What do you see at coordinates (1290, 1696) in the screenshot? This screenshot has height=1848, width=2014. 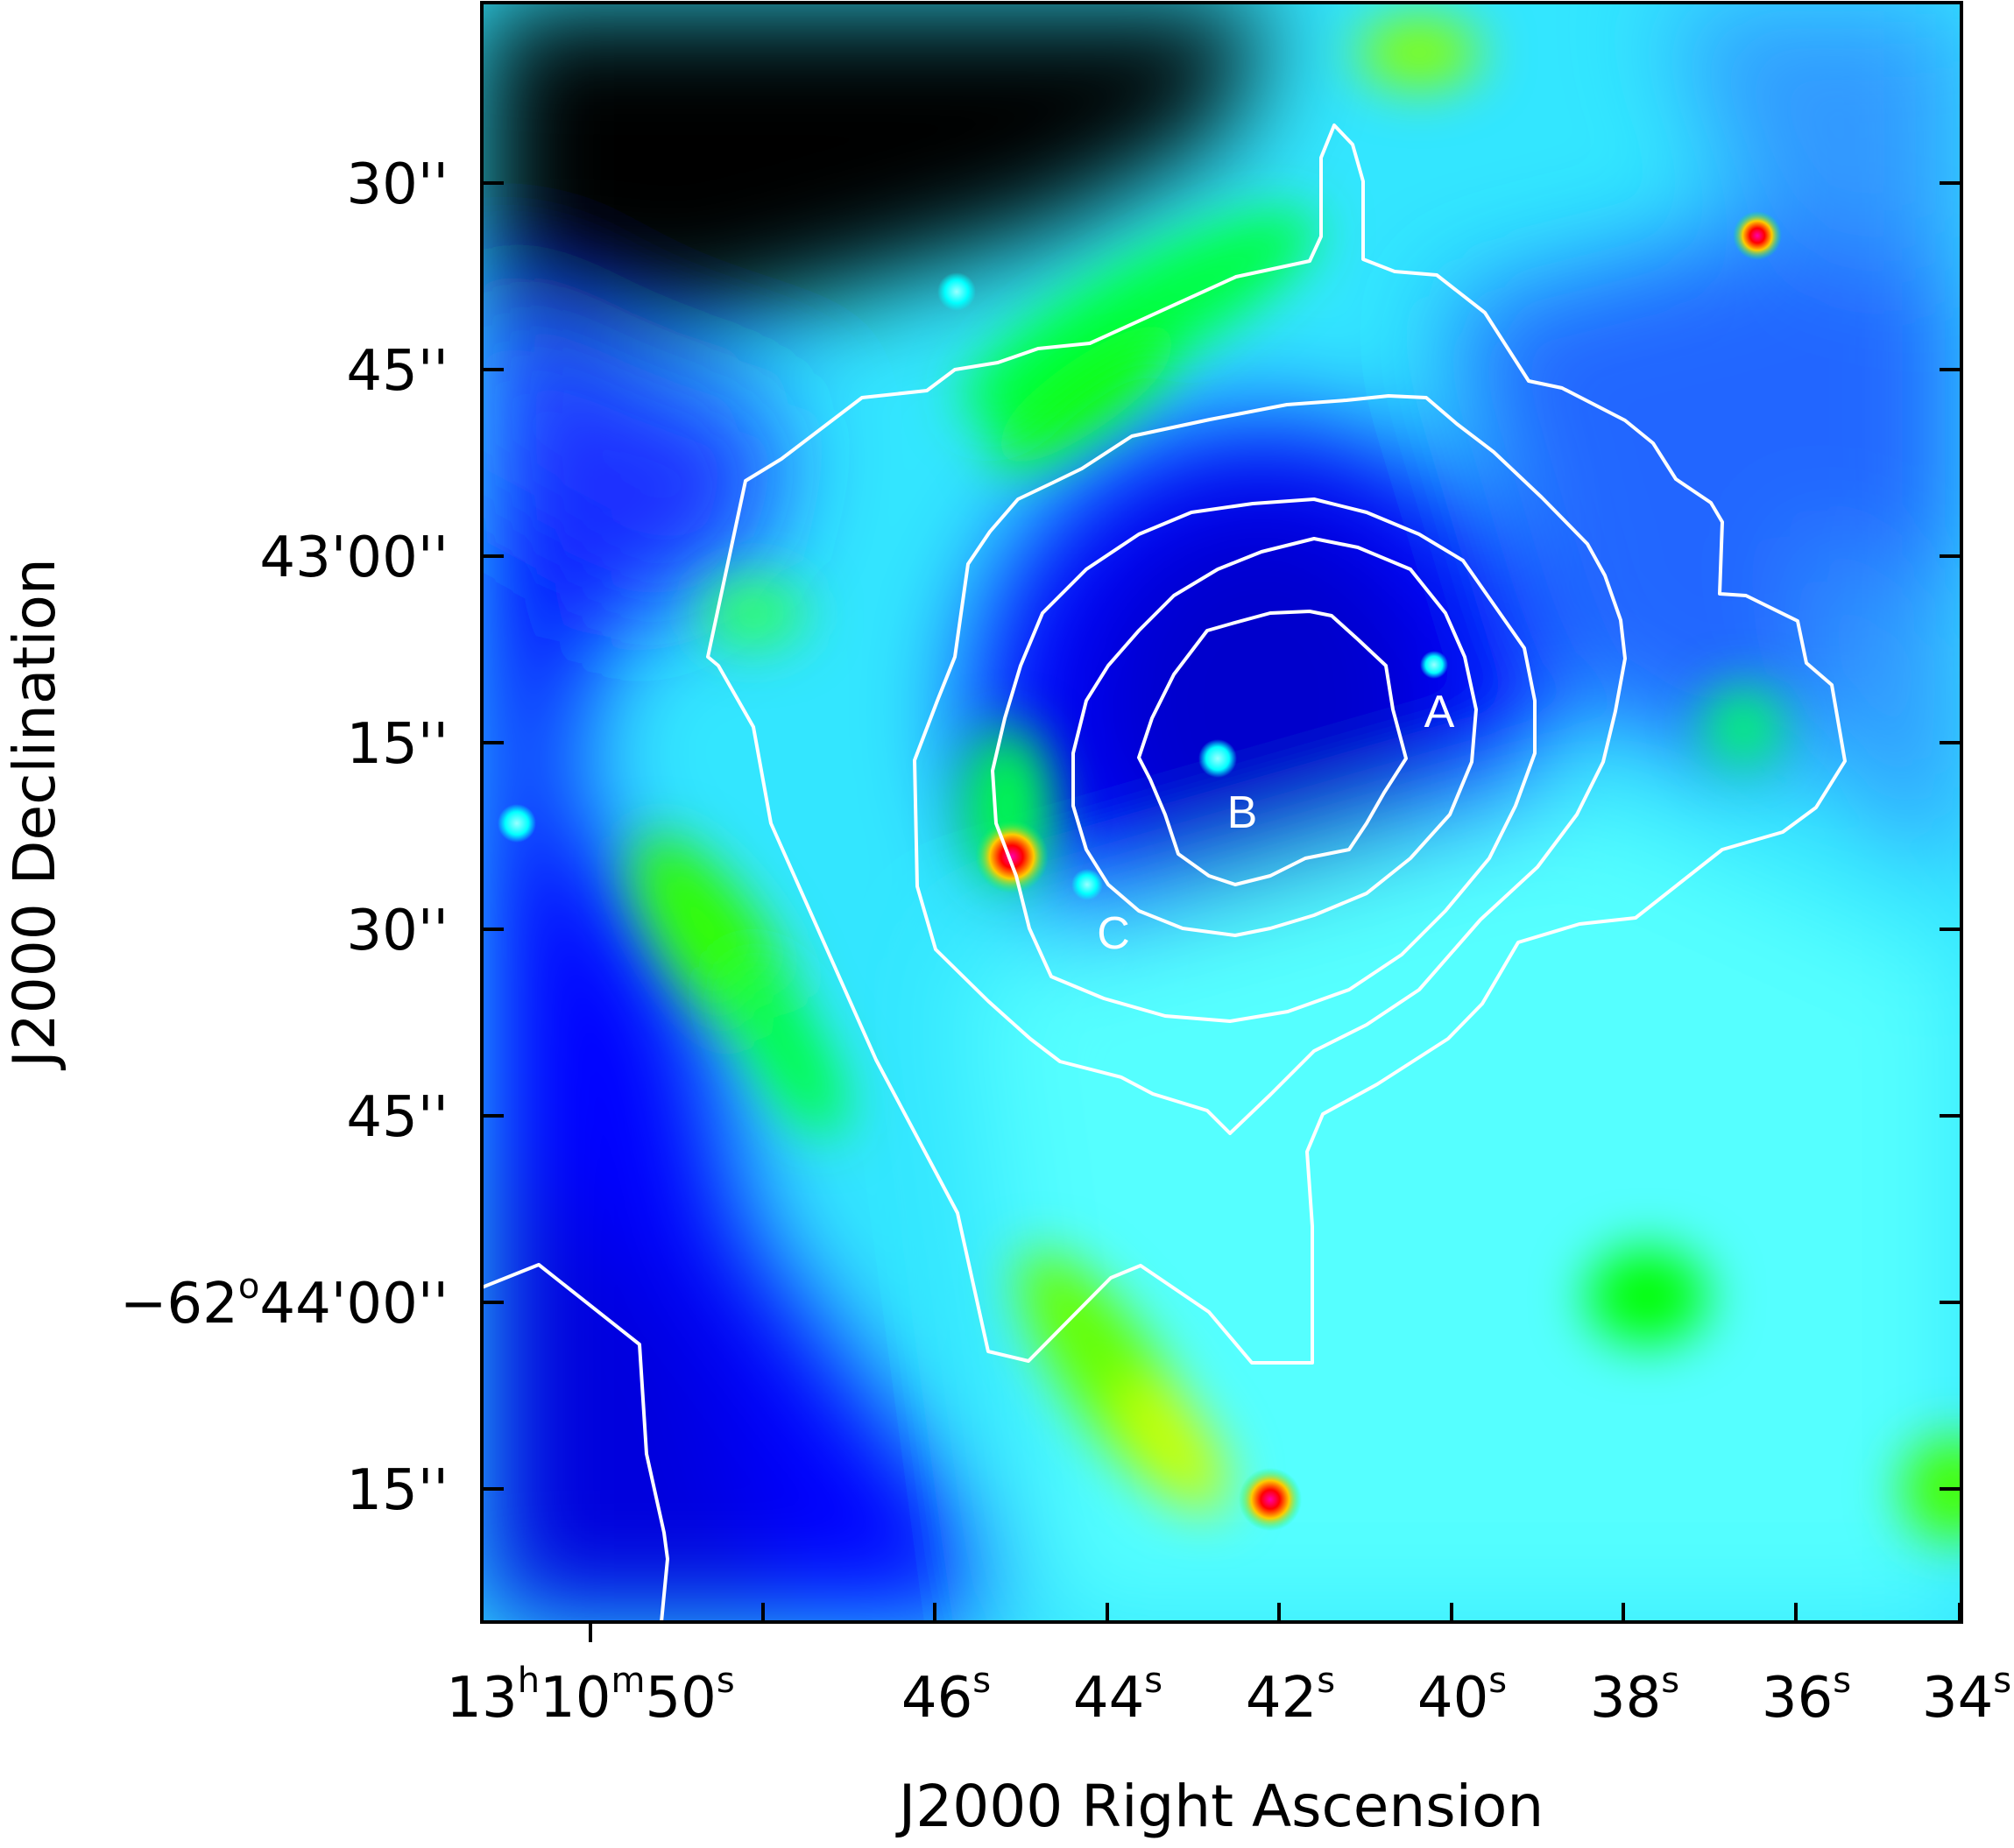 I see `x-tick-label: 42s` at bounding box center [1290, 1696].